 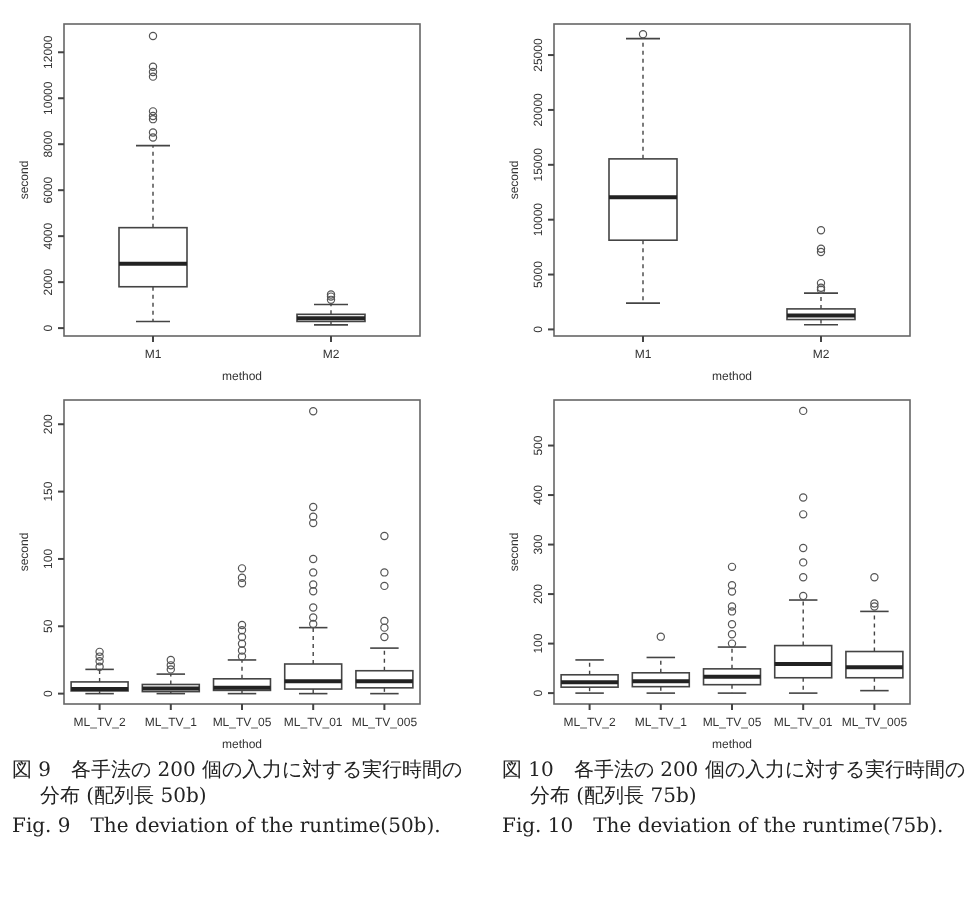 I want to click on caption: Fig. 9 The deviation of the runtime(50b)., so click(x=226, y=827).